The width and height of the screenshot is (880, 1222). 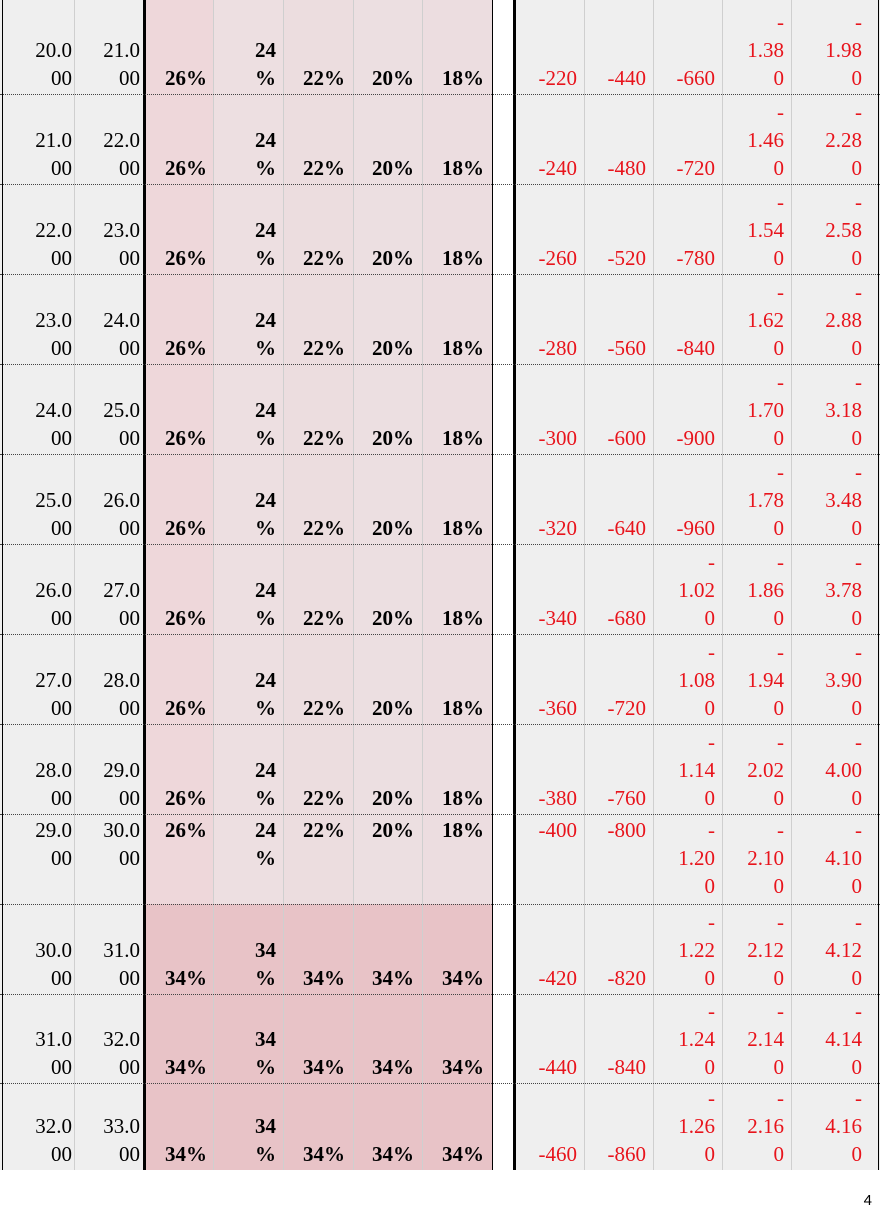 I want to click on cell-c1: 27.0 00, so click(x=53, y=694).